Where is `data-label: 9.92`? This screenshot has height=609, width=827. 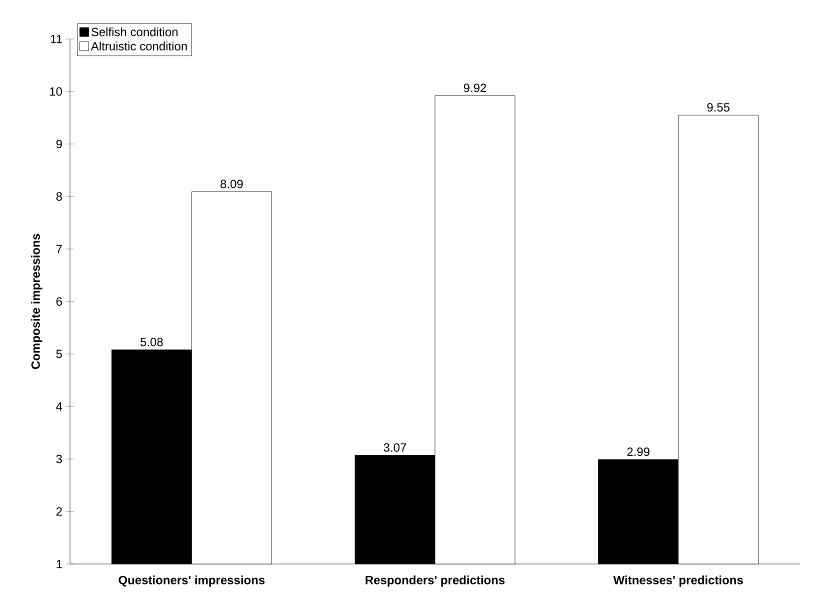 data-label: 9.92 is located at coordinates (475, 88).